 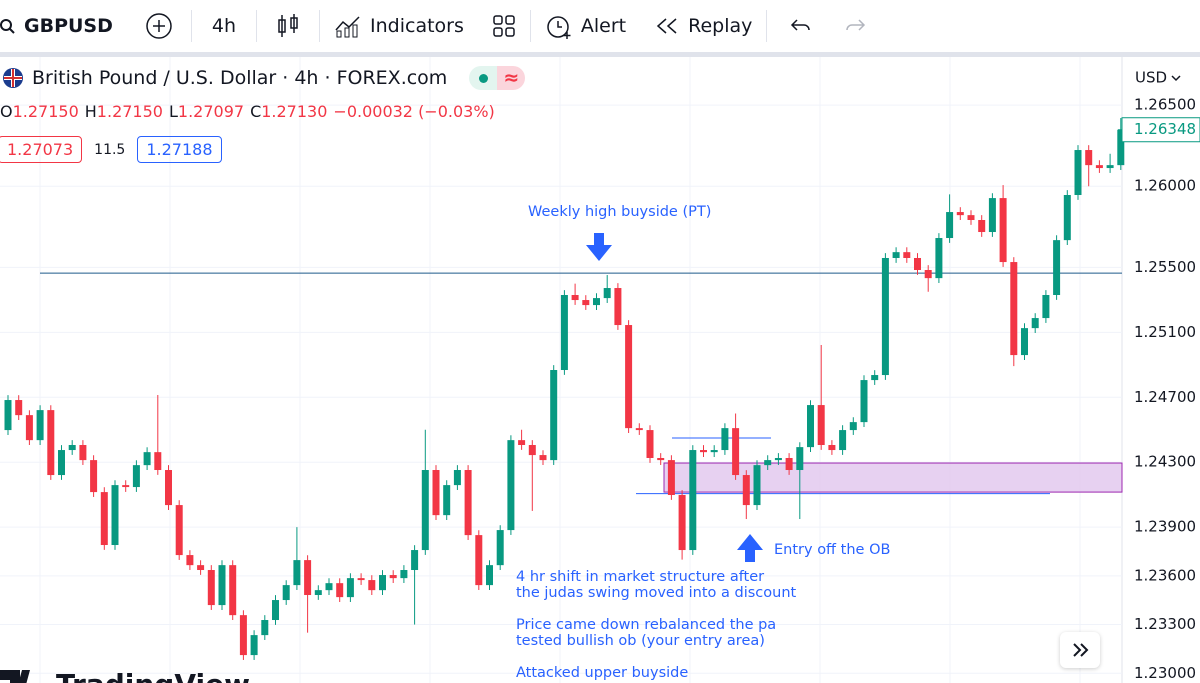 What do you see at coordinates (1151, 78) in the screenshot?
I see `currency: USD` at bounding box center [1151, 78].